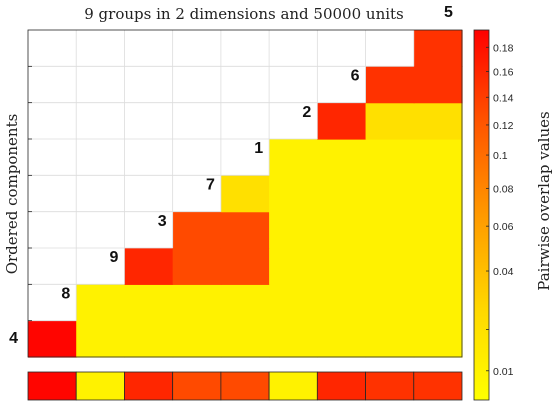 The image size is (560, 420). What do you see at coordinates (544, 200) in the screenshot?
I see `colorbar-label: Pairwise overlap values` at bounding box center [544, 200].